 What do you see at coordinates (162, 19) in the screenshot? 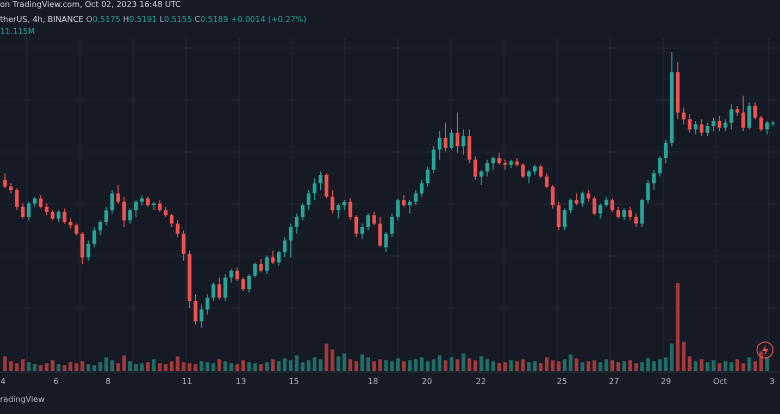
I see `ohlc-label-l: L` at bounding box center [162, 19].